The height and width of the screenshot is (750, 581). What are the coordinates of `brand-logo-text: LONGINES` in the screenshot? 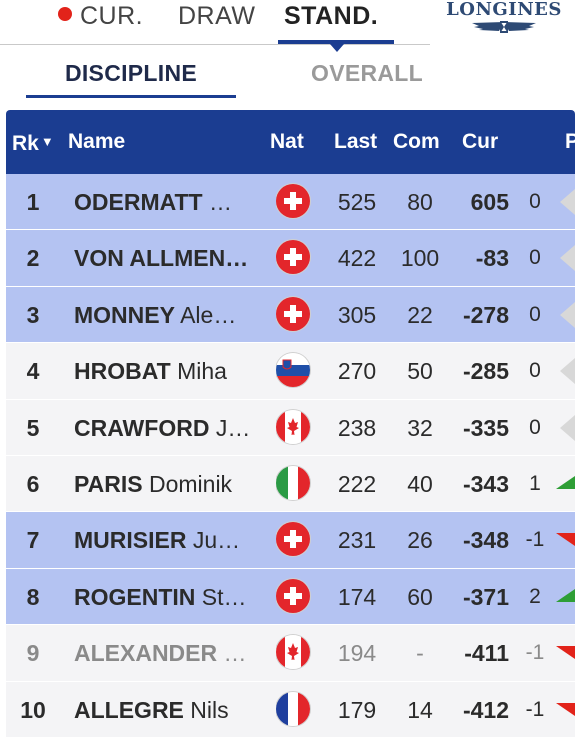 It's located at (504, 10).